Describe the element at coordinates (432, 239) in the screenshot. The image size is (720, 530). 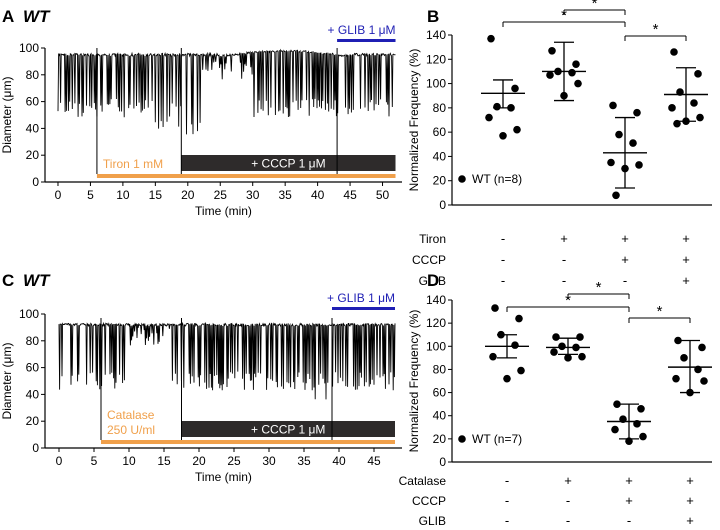
I see `condition-name: Tiron` at that location.